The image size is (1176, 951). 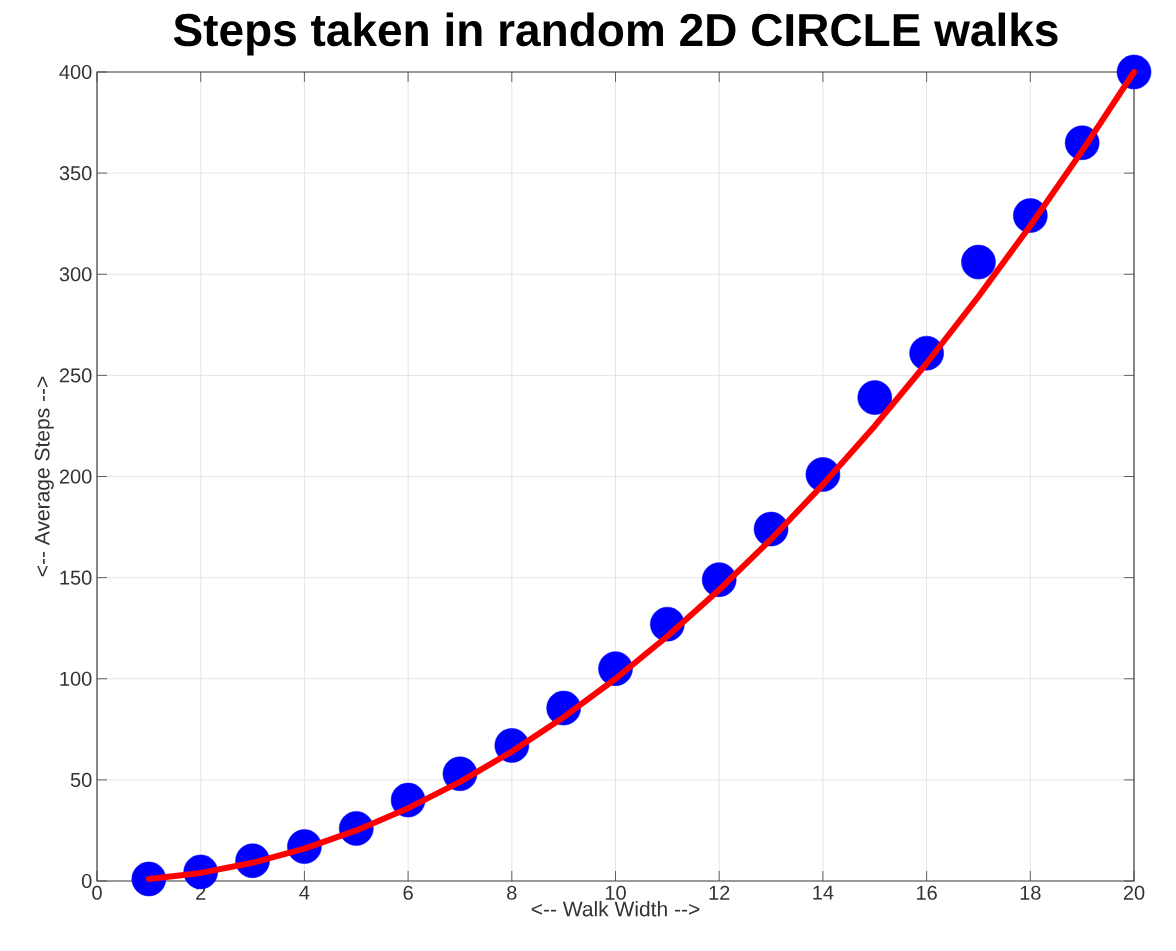 What do you see at coordinates (97, 892) in the screenshot?
I see `x-tick-label: 0` at bounding box center [97, 892].